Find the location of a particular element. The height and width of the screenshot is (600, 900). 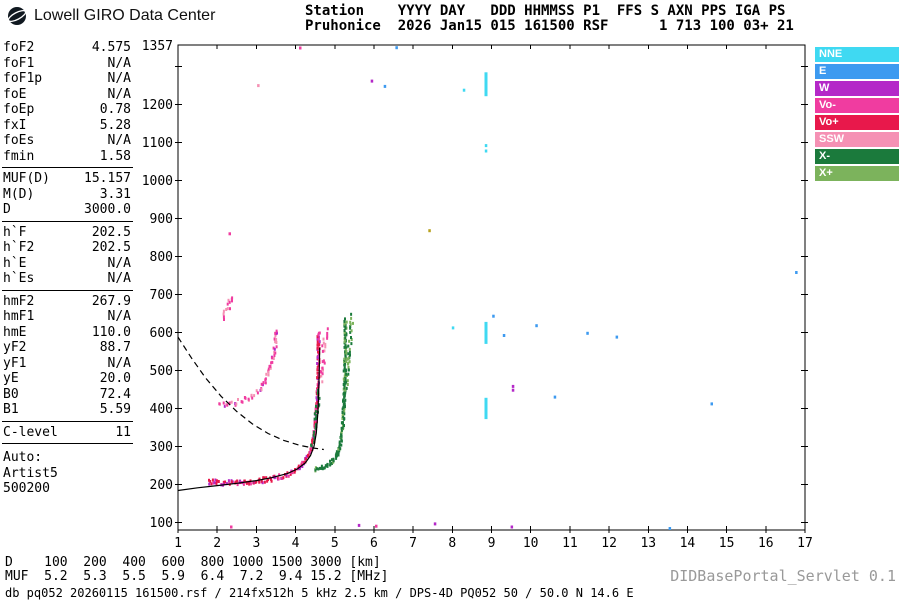

svg-text: 5 is located at coordinates (335, 543).